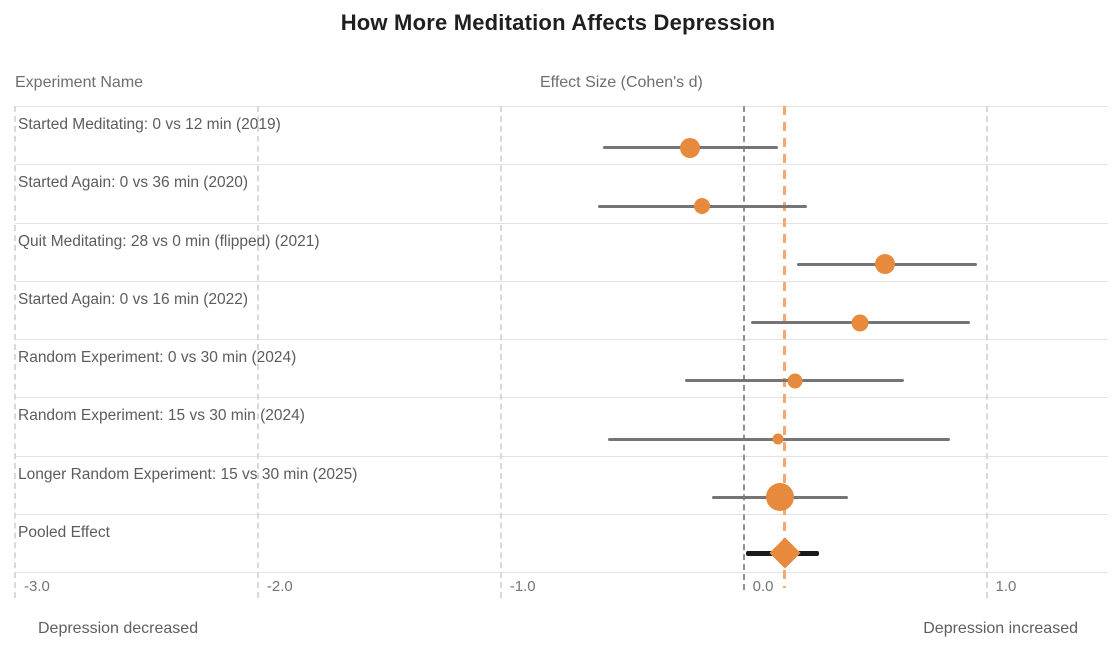 The height and width of the screenshot is (650, 1116). Describe the element at coordinates (279, 586) in the screenshot. I see `x-tick-label: -2.0` at that location.